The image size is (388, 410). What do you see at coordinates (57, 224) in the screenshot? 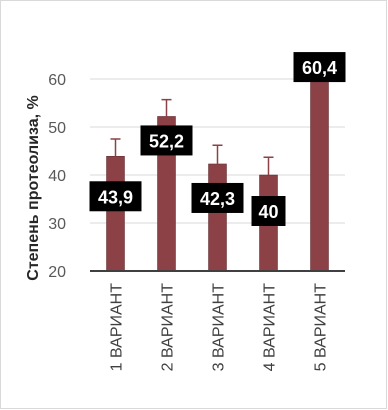
I see `y-tick-label: 30` at bounding box center [57, 224].